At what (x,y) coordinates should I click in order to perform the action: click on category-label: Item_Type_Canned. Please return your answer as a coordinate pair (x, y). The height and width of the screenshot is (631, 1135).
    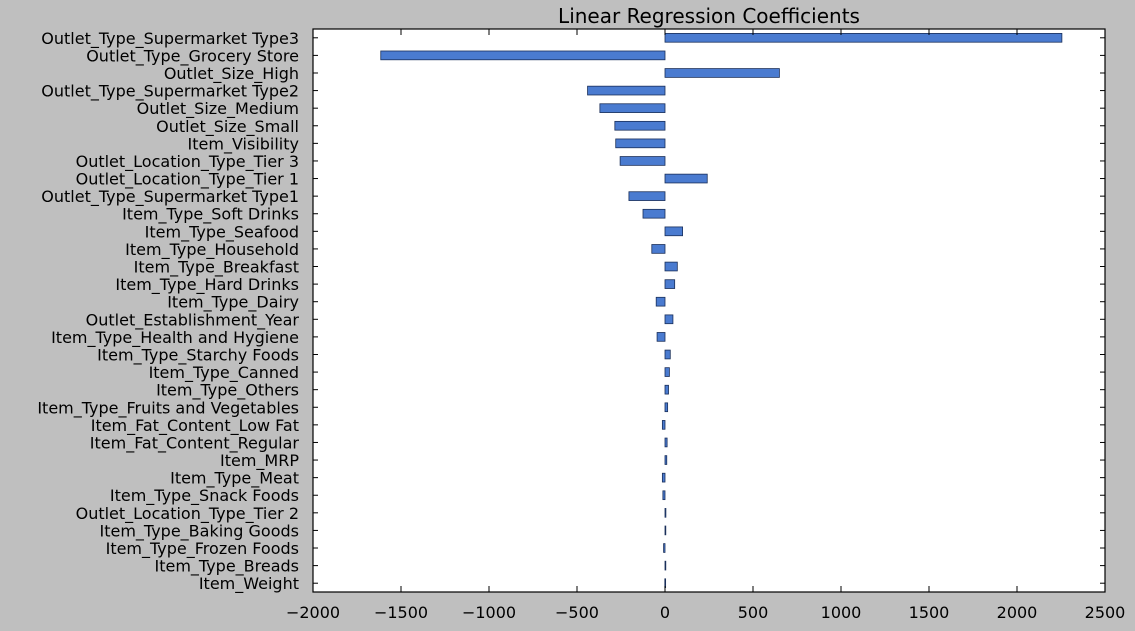
    Looking at the image, I should click on (224, 373).